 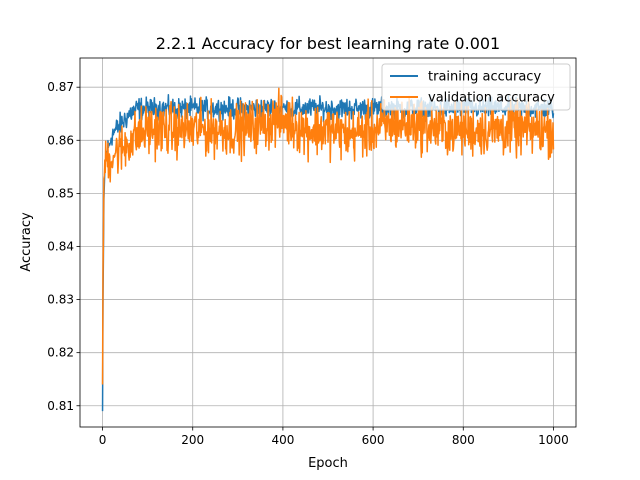 What do you see at coordinates (60, 87) in the screenshot?
I see `y-tick-label: 0.87` at bounding box center [60, 87].